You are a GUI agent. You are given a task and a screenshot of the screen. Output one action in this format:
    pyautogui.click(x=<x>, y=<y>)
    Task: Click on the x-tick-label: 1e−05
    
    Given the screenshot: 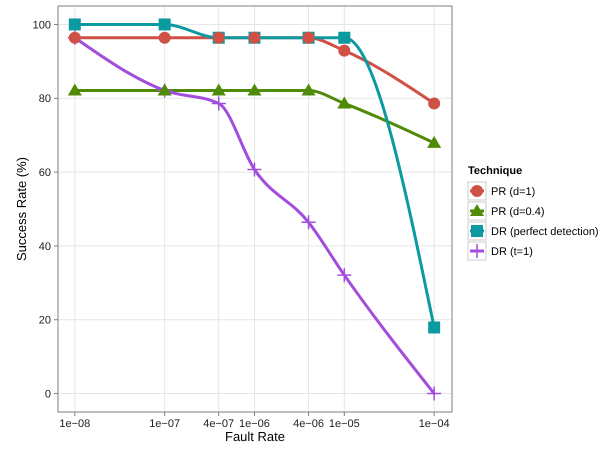 What is the action you would take?
    pyautogui.click(x=344, y=424)
    